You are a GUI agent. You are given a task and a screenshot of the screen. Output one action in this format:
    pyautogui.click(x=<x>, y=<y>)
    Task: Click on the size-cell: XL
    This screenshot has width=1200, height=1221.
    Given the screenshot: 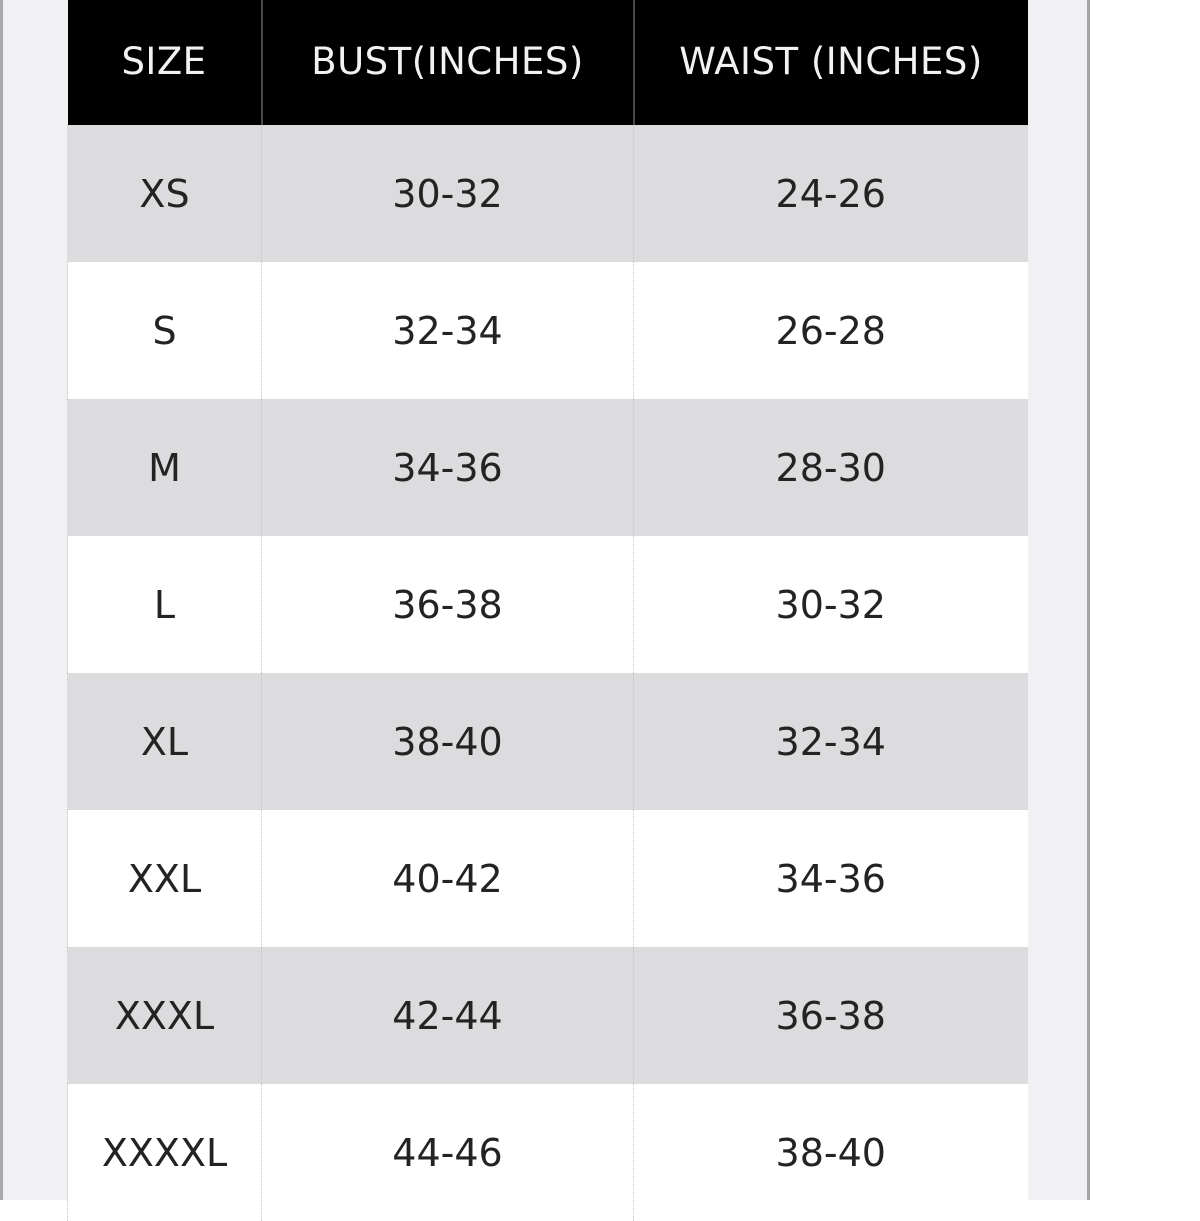 What is the action you would take?
    pyautogui.click(x=164, y=741)
    